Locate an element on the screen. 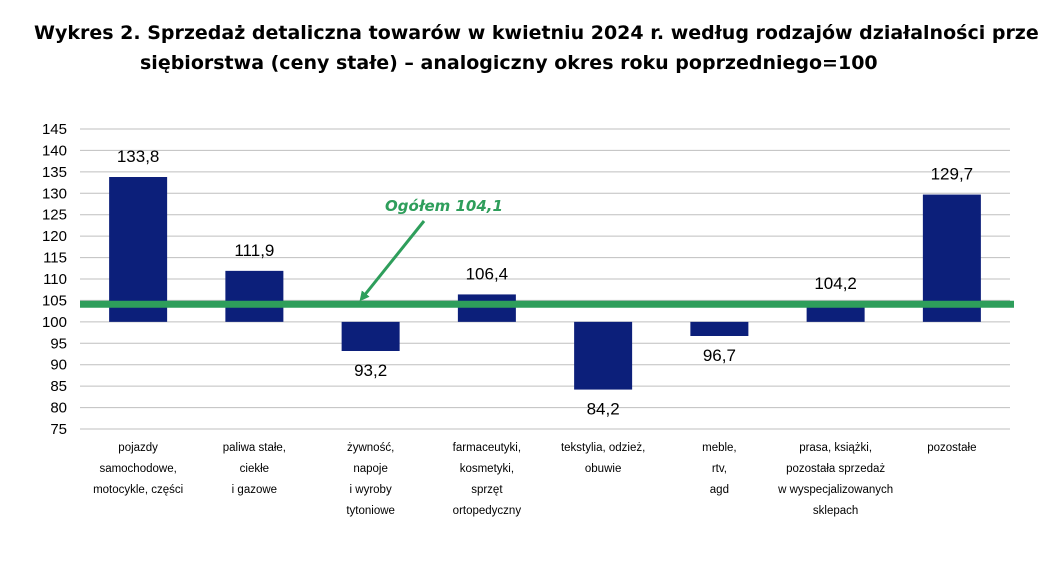 The width and height of the screenshot is (1038, 588). y-tick-label: 130 is located at coordinates (54, 193).